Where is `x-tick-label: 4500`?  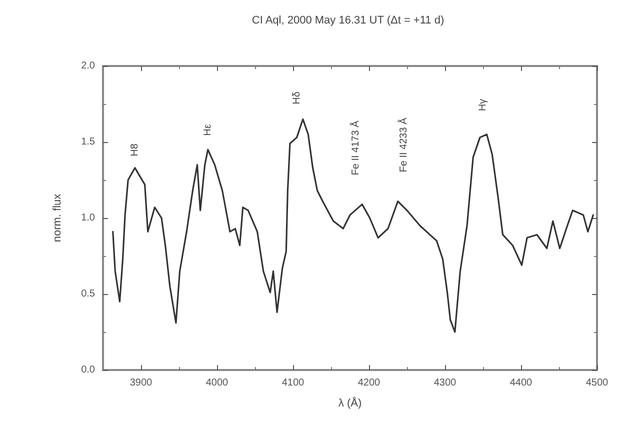
x-tick-label: 4500 is located at coordinates (597, 383).